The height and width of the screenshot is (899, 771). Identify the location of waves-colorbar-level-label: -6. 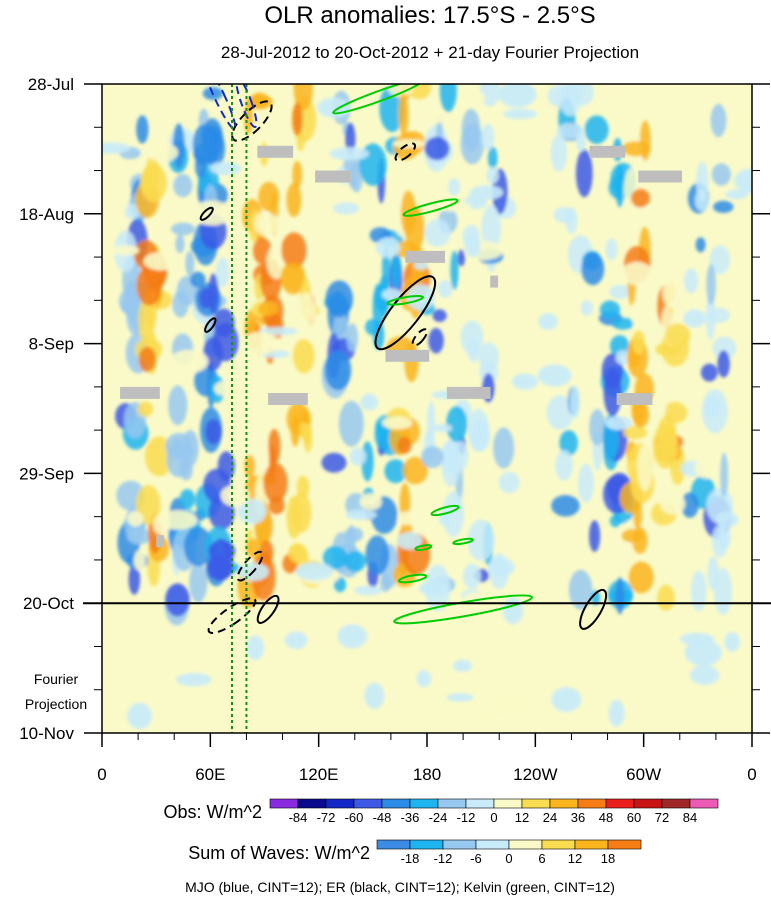
(476, 858).